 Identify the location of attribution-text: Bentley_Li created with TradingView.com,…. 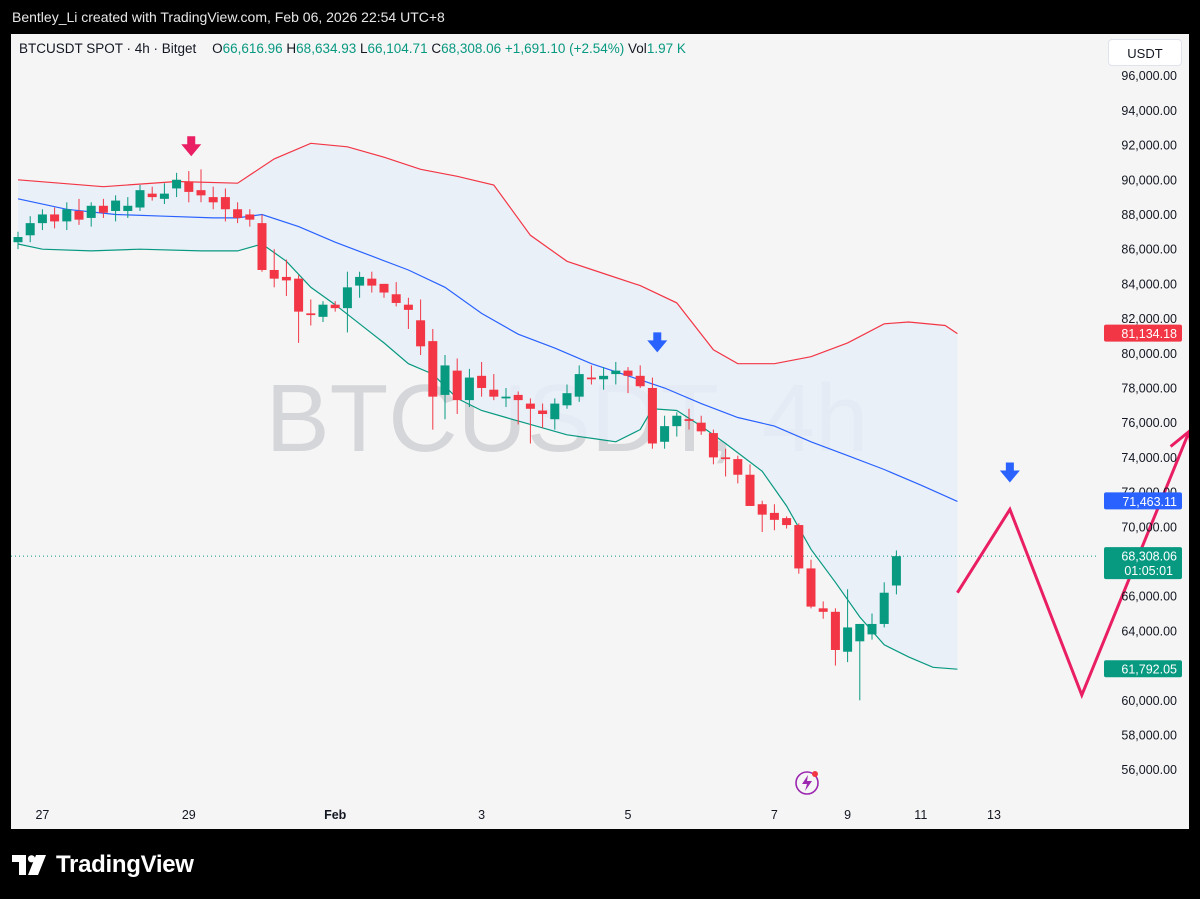
(228, 17).